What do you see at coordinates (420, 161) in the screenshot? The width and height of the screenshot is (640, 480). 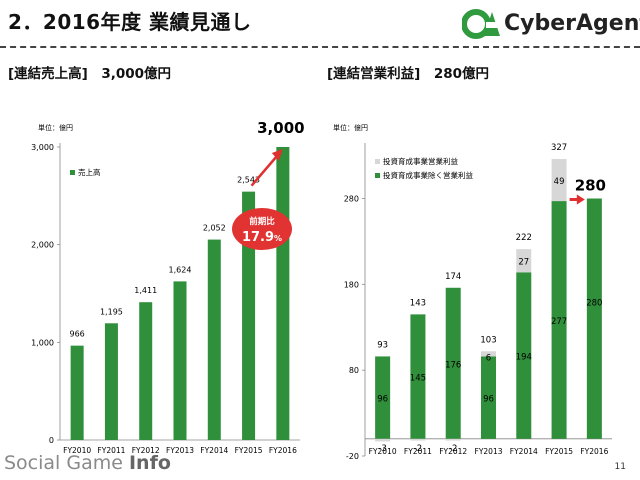 I see `legend-label-investment: 投資育成事業営業利益` at bounding box center [420, 161].